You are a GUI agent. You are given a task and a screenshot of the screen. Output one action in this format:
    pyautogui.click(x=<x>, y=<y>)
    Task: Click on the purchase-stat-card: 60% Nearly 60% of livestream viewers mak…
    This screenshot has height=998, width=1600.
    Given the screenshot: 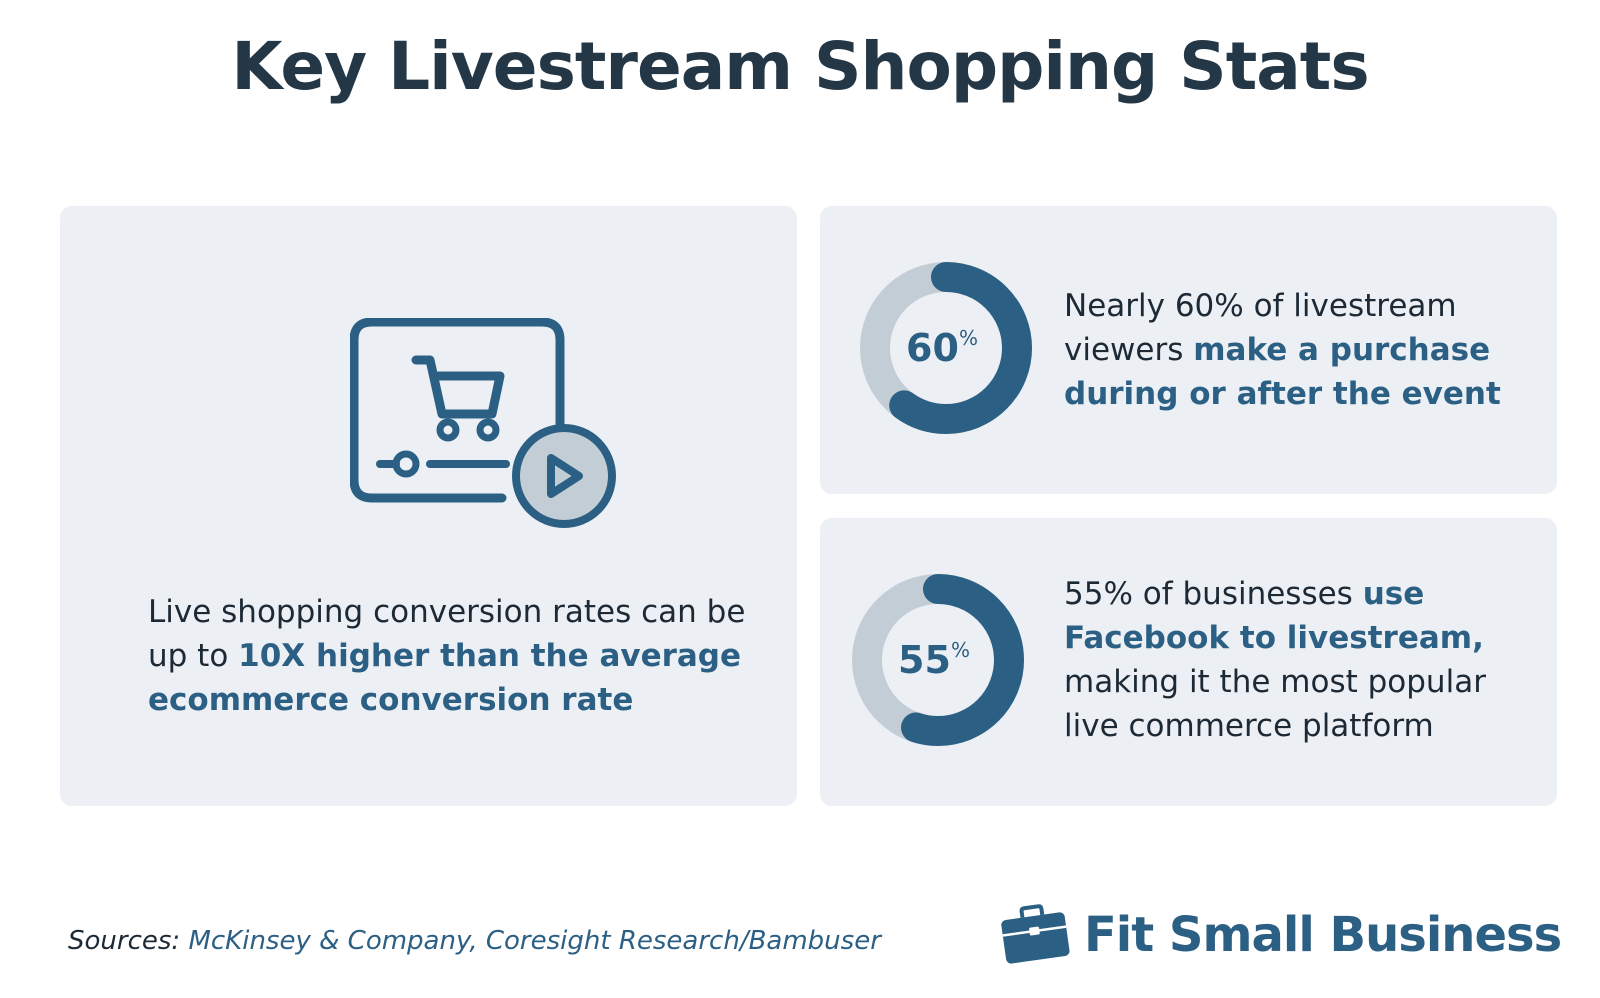 What is the action you would take?
    pyautogui.click(x=1188, y=350)
    